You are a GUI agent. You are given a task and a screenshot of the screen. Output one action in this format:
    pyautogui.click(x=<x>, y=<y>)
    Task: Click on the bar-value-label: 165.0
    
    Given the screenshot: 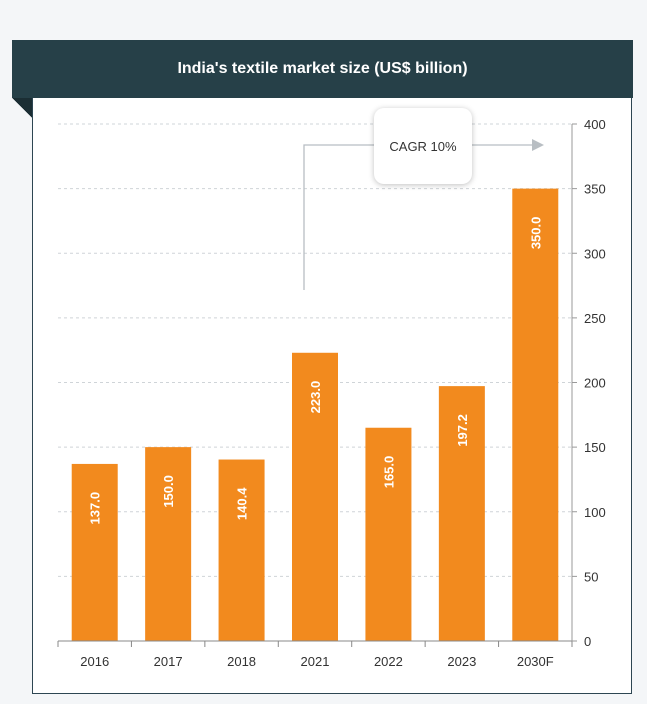 What is the action you would take?
    pyautogui.click(x=388, y=472)
    